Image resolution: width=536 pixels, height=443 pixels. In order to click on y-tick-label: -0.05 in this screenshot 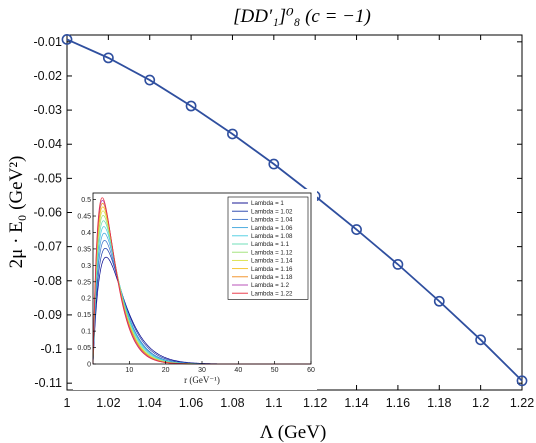, I will do `click(48, 178)`.